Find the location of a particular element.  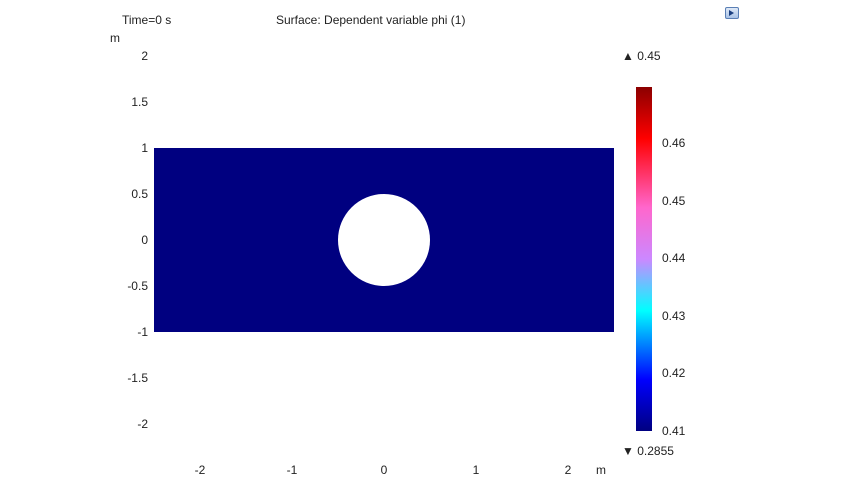

y-tick-label: -0.5 is located at coordinates (137, 286).